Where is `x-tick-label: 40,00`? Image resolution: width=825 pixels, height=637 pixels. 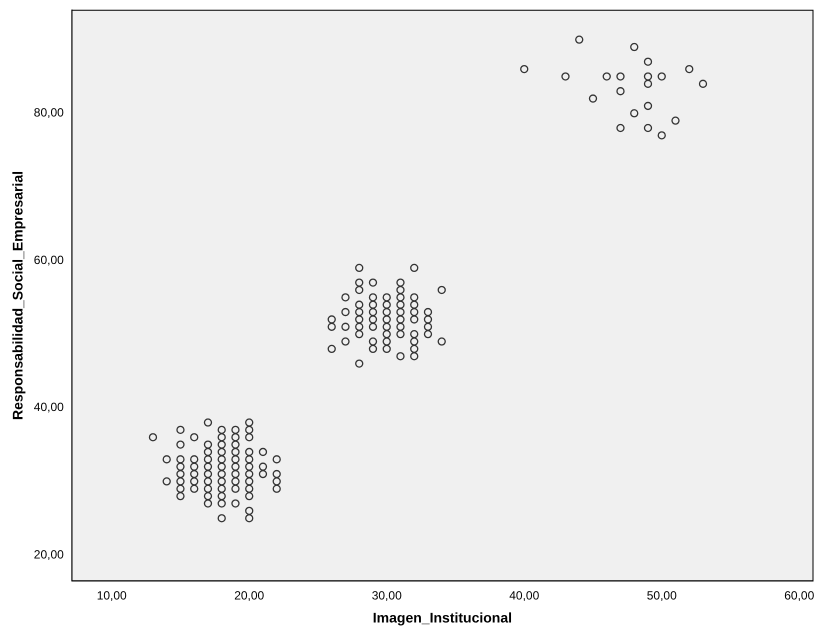 x-tick-label: 40,00 is located at coordinates (524, 595).